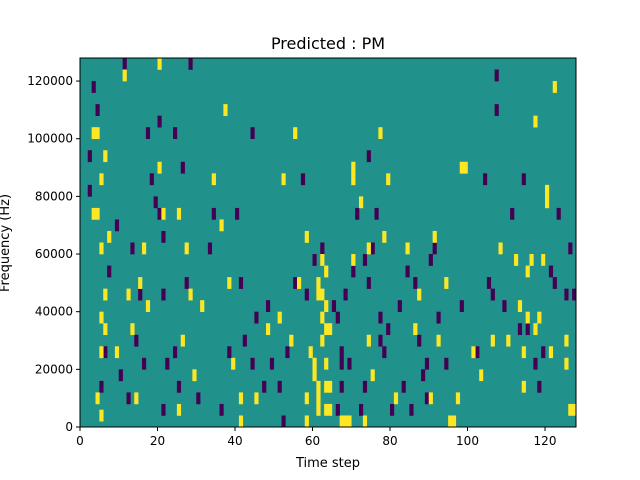  Describe the element at coordinates (50, 81) in the screenshot. I see `y-tick-label: 120000` at that location.